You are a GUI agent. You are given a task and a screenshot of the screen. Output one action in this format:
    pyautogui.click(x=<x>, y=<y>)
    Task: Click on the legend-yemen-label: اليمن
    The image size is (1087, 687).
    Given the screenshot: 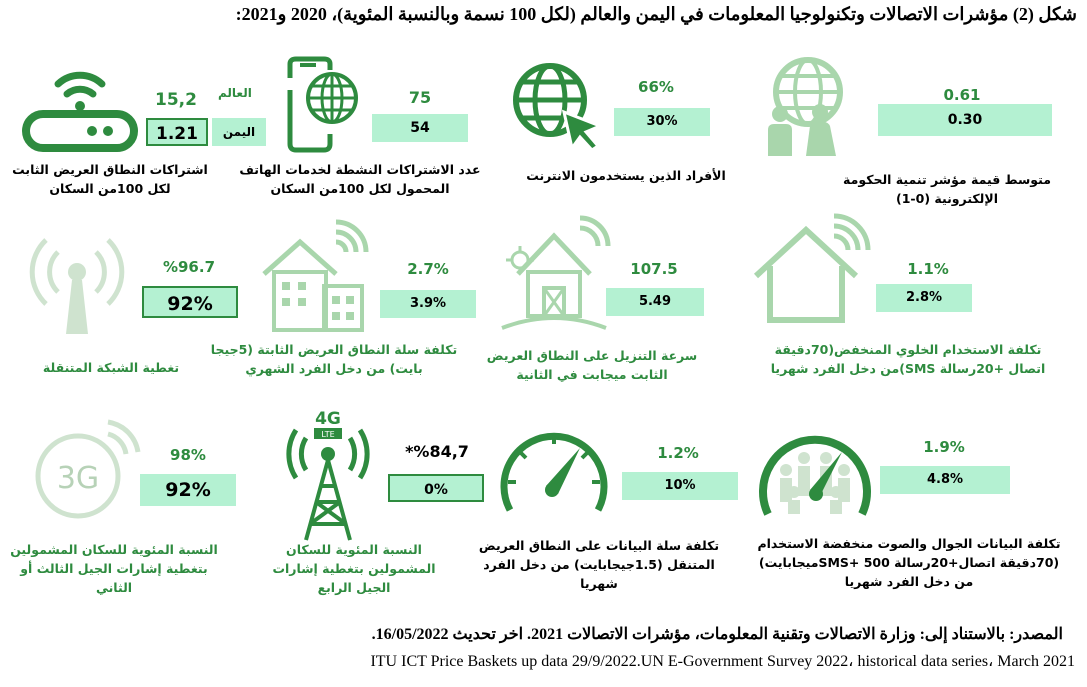 What is the action you would take?
    pyautogui.click(x=239, y=132)
    